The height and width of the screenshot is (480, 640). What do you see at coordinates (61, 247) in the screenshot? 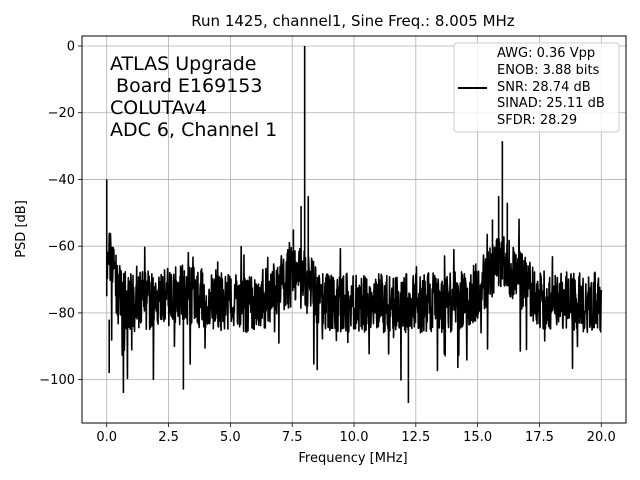
I see `y-tick-label: −60` at bounding box center [61, 247].